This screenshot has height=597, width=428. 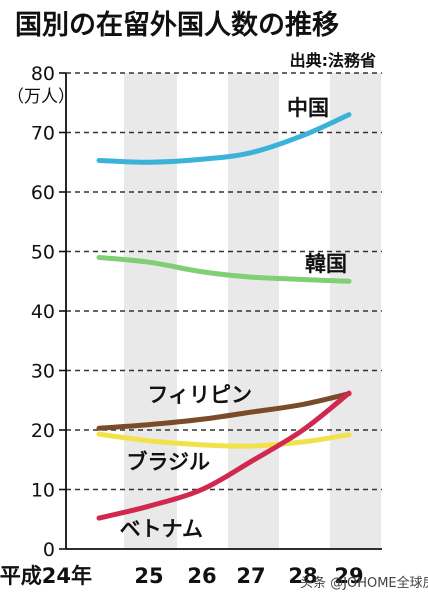 What do you see at coordinates (43, 134) in the screenshot?
I see `y-tick-label-70: 70` at bounding box center [43, 134].